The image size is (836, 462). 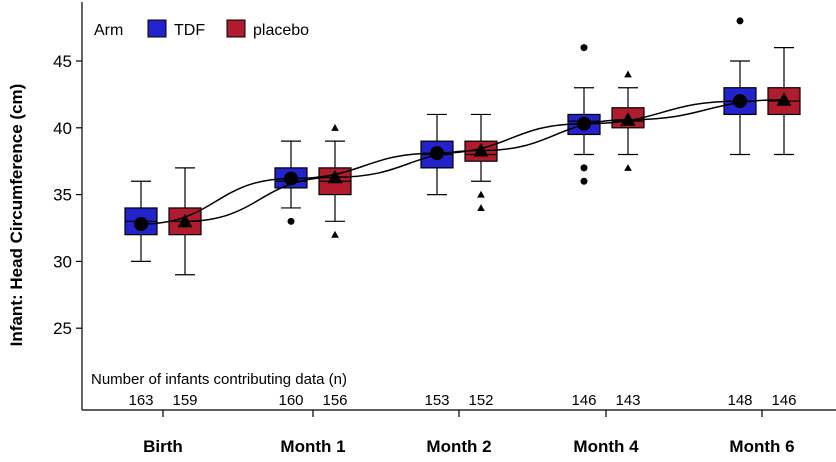 I want to click on category-labels: Birth Month 1 Month 2 Month 4 Month 6, so click(x=468, y=446).